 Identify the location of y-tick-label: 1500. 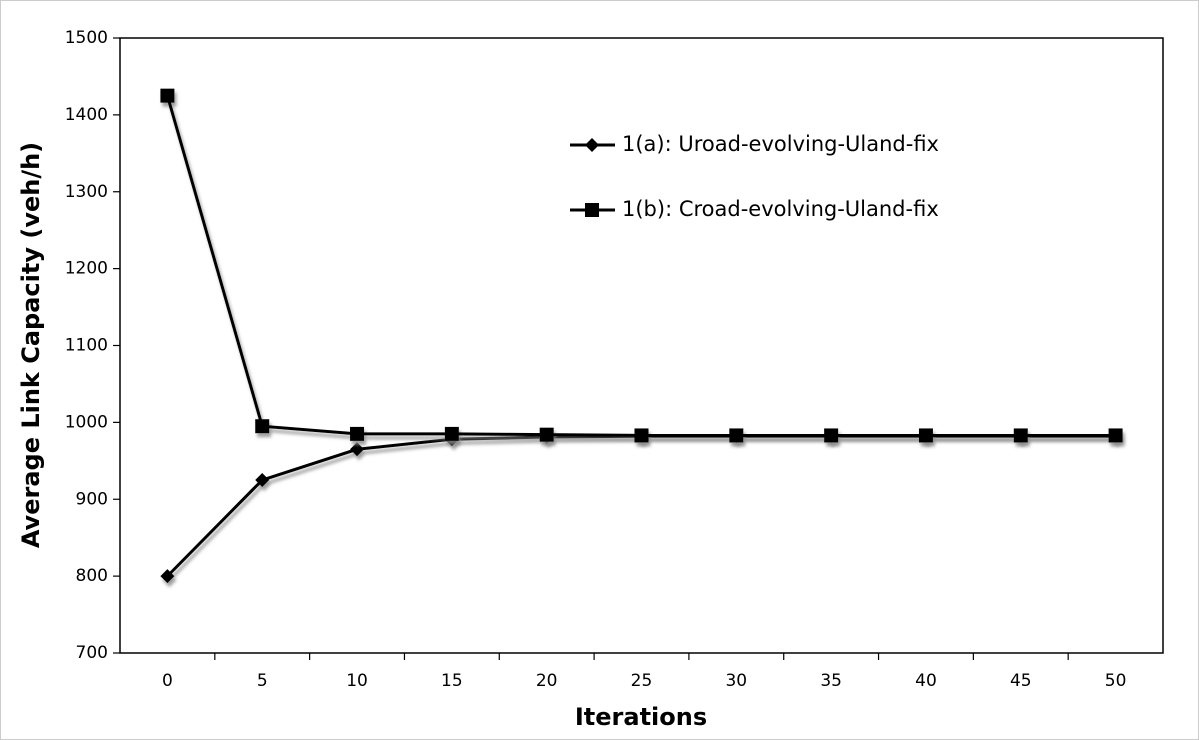
(86, 38).